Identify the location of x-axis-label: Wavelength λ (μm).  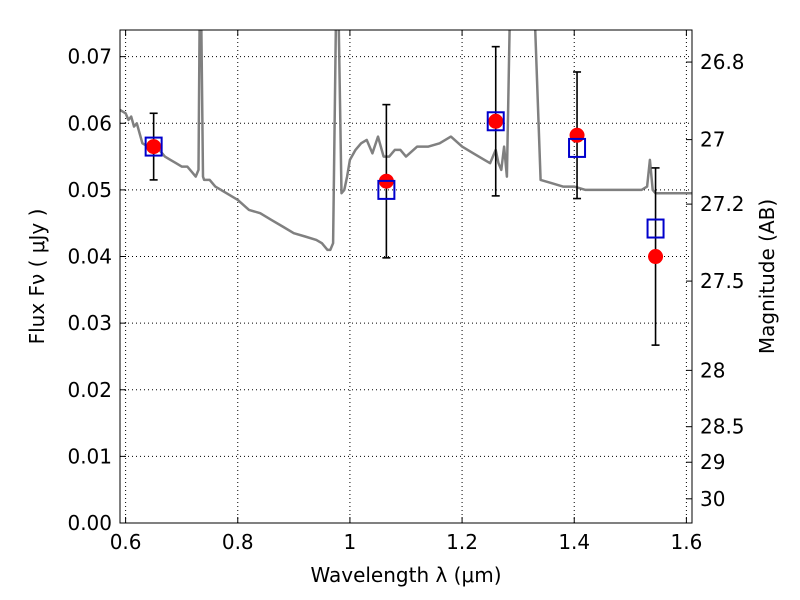
(405, 575).